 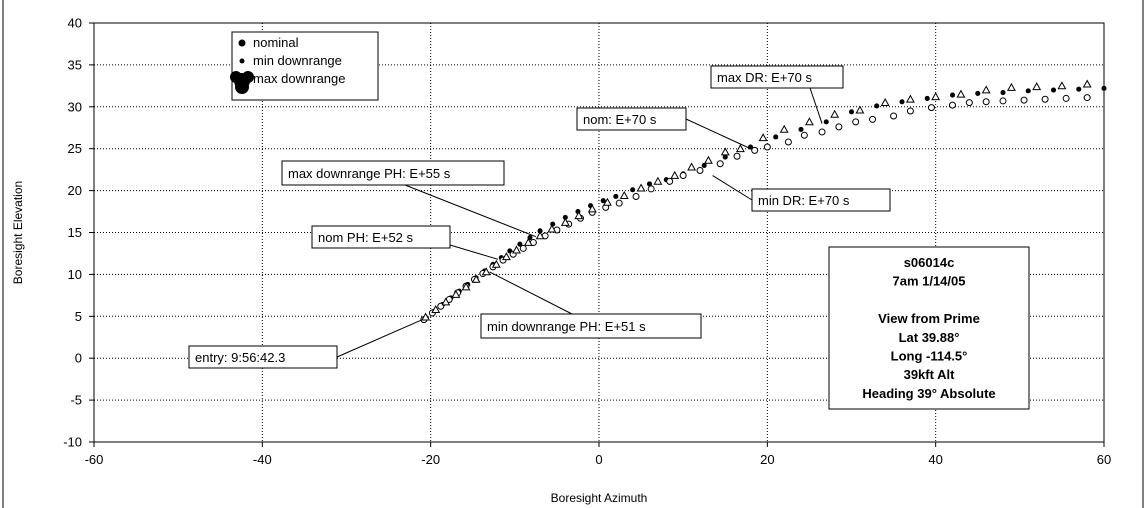 What do you see at coordinates (430, 459) in the screenshot?
I see `x-tick-label: -20` at bounding box center [430, 459].